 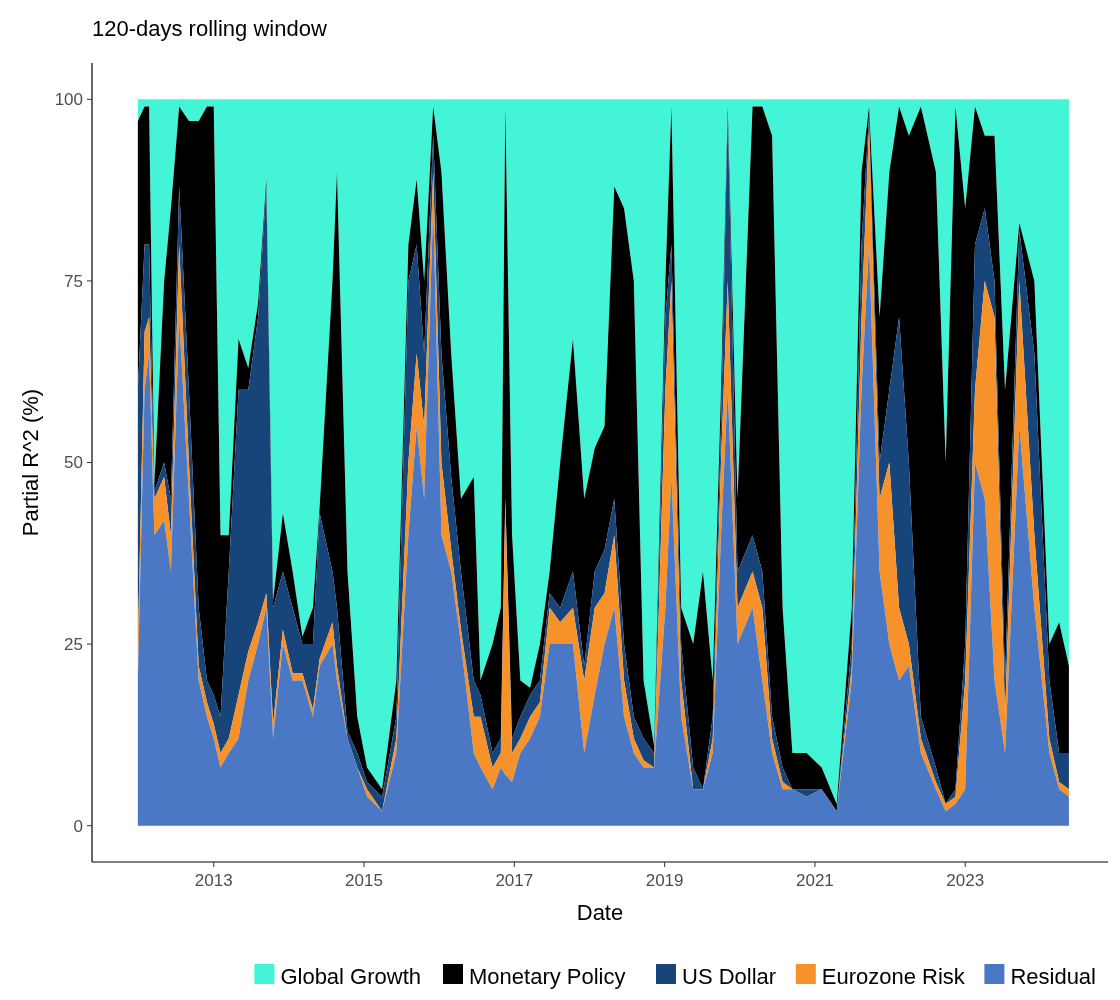 I want to click on x-axis-title: Date, so click(x=600, y=912).